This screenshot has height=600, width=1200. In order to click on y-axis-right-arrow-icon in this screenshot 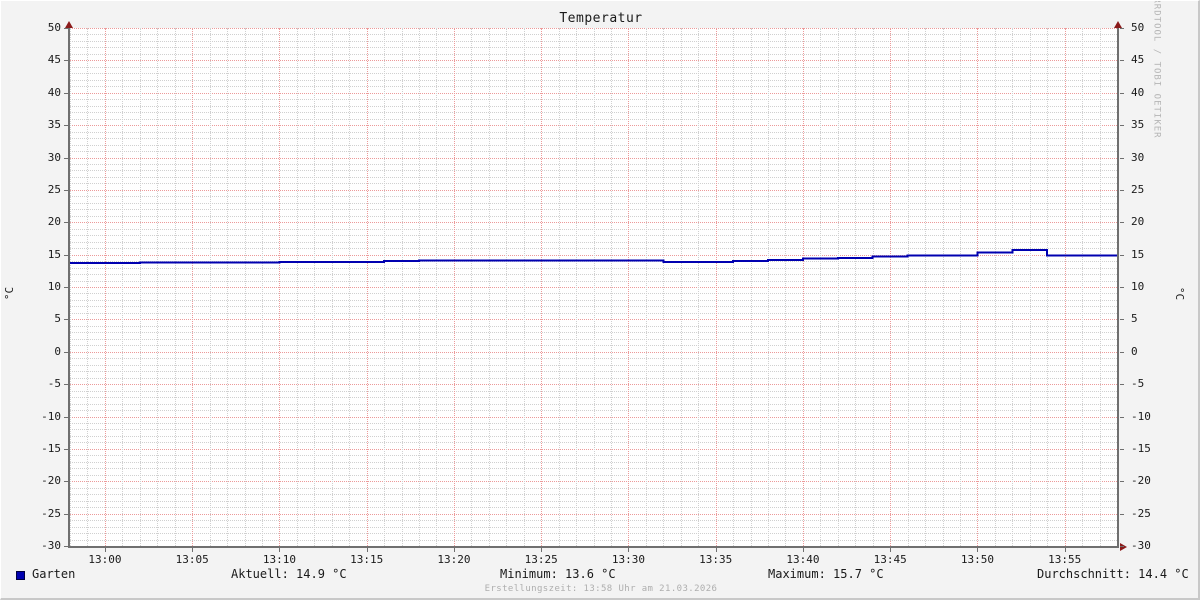, I will do `click(1118, 24)`.